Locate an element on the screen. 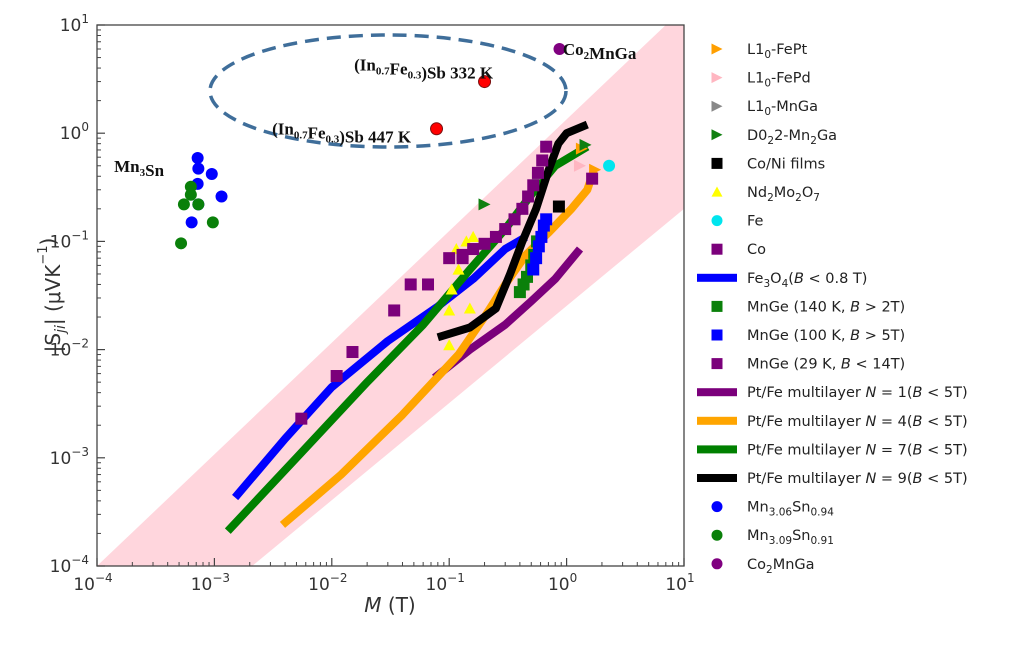 The width and height of the screenshot is (1024, 659). legend-item-0: L10​-FePt is located at coordinates (759, 51).